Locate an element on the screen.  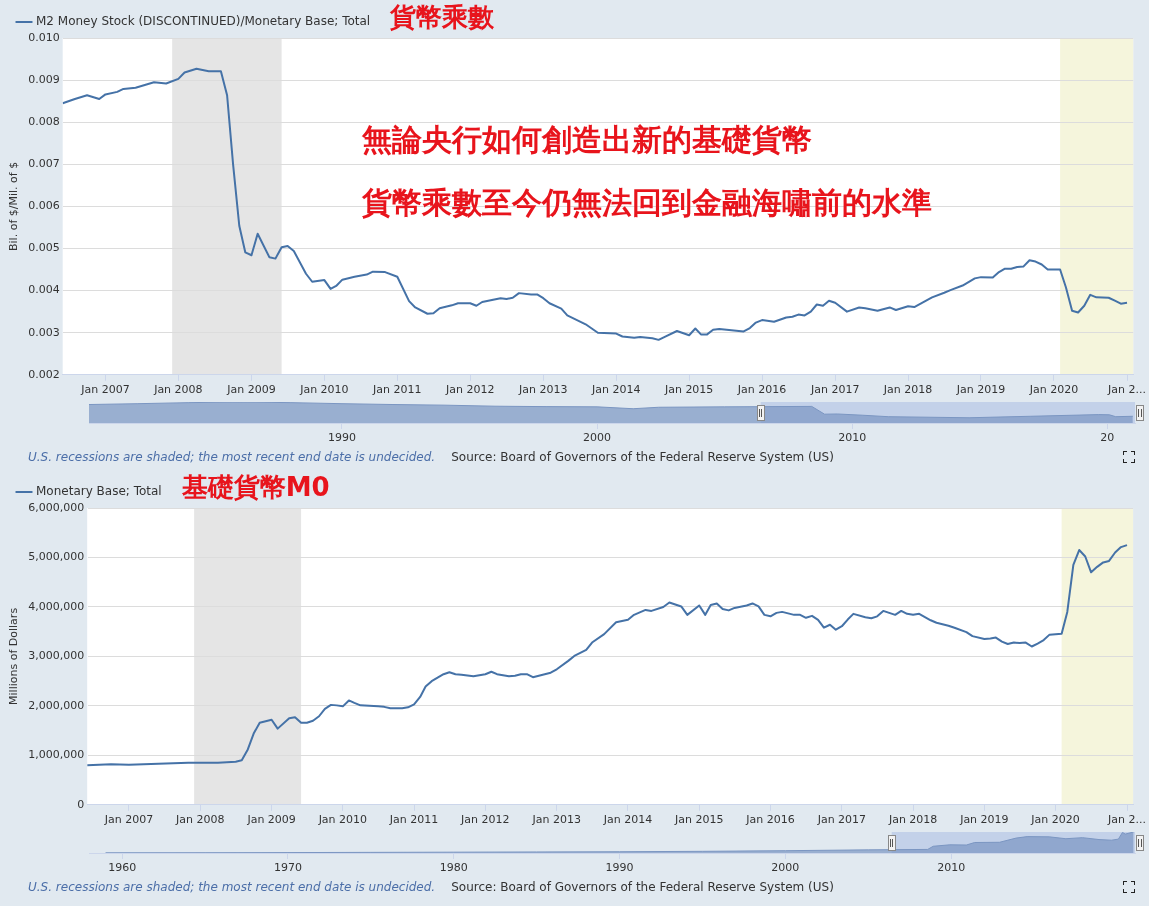
chart-title: 基礎貨幣M0 is located at coordinates (255, 487).